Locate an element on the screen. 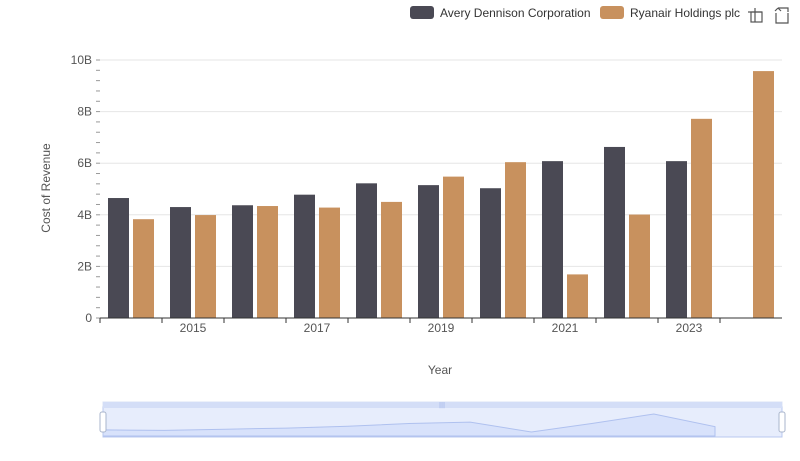  slider-handle-left is located at coordinates (103, 422).